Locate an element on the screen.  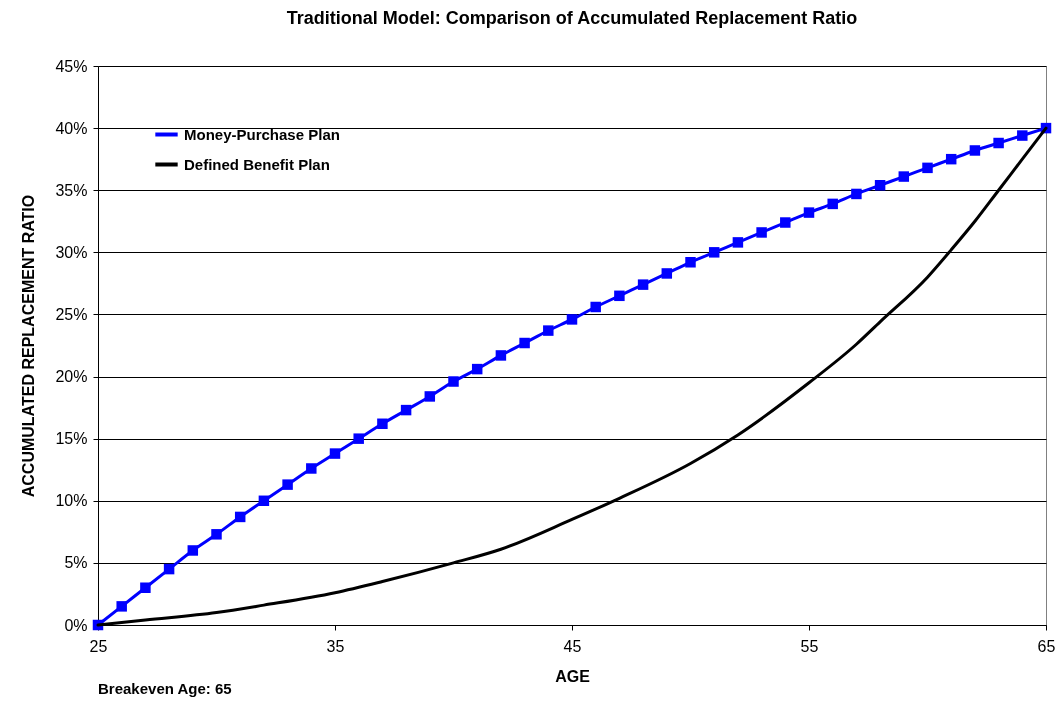
text: Breakeven Age: 65 is located at coordinates (165, 688).